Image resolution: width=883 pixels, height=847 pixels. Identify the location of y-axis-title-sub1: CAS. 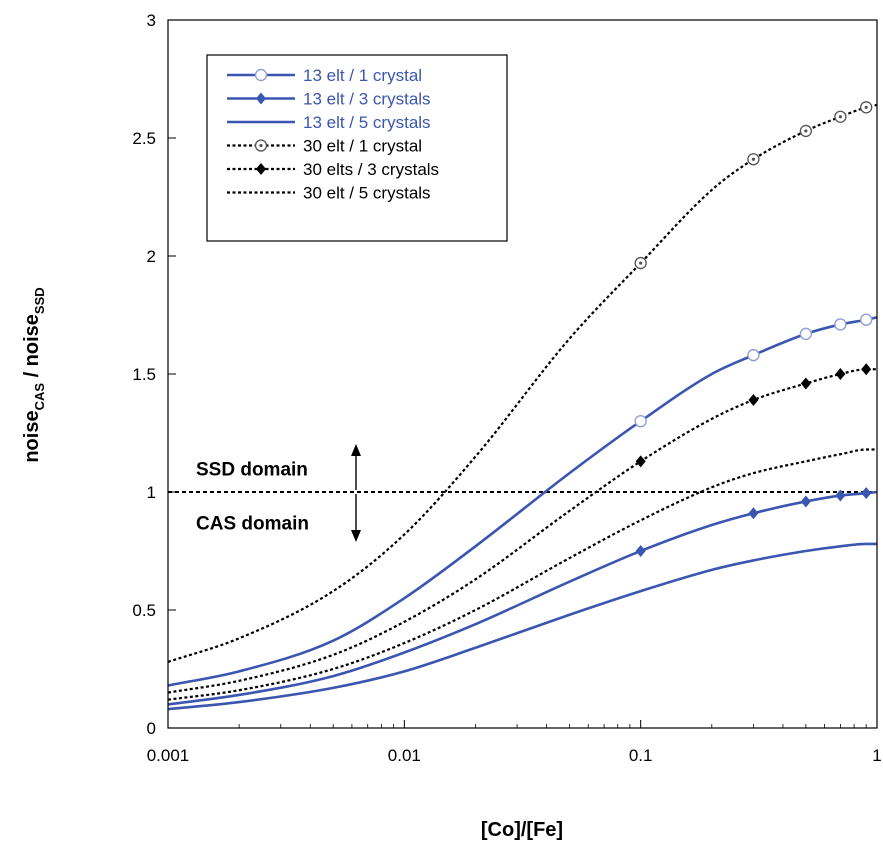
(39, 397).